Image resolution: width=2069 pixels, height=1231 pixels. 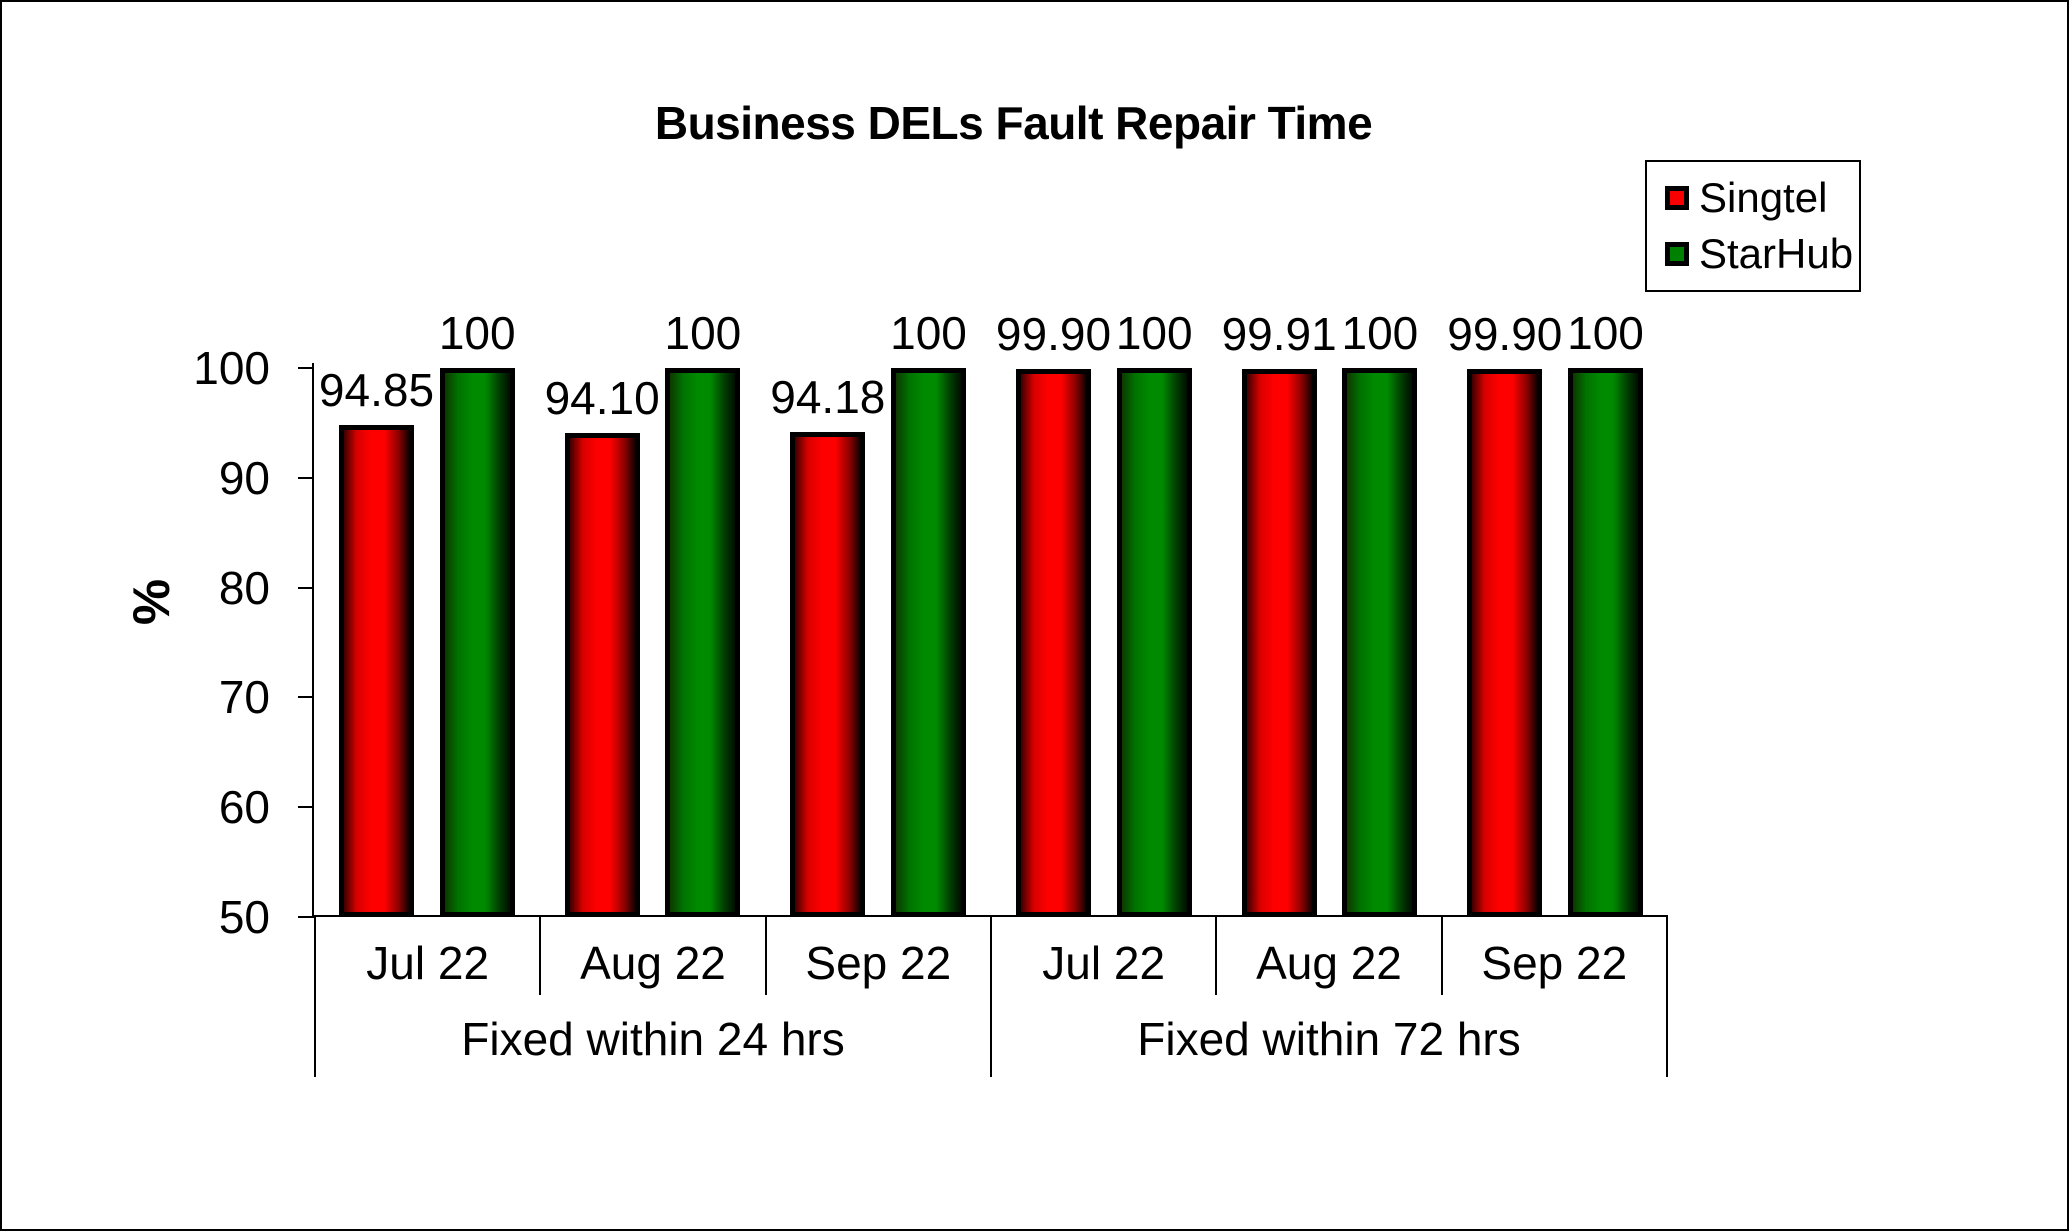 I want to click on group-label: Fixed within 24 hrs, so click(x=653, y=1039).